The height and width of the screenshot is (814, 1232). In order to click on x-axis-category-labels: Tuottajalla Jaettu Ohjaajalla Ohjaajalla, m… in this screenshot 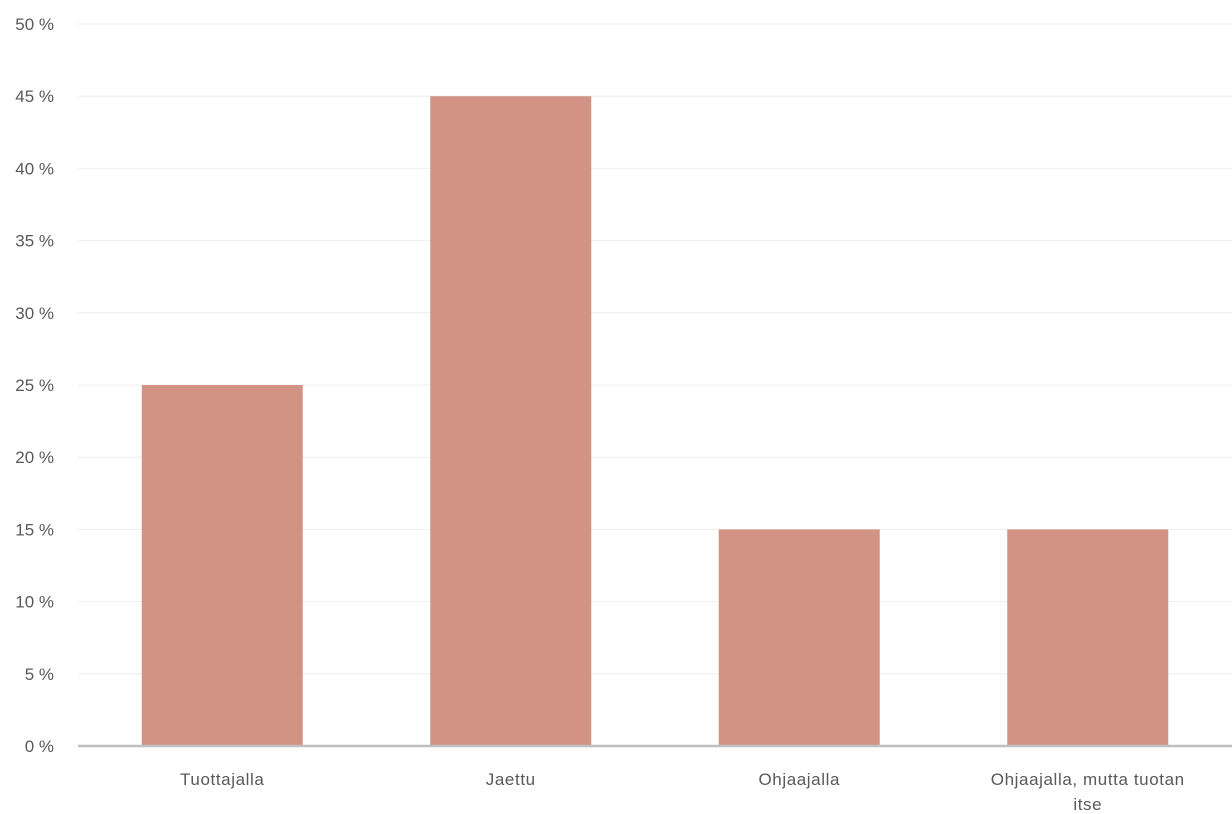, I will do `click(682, 792)`.